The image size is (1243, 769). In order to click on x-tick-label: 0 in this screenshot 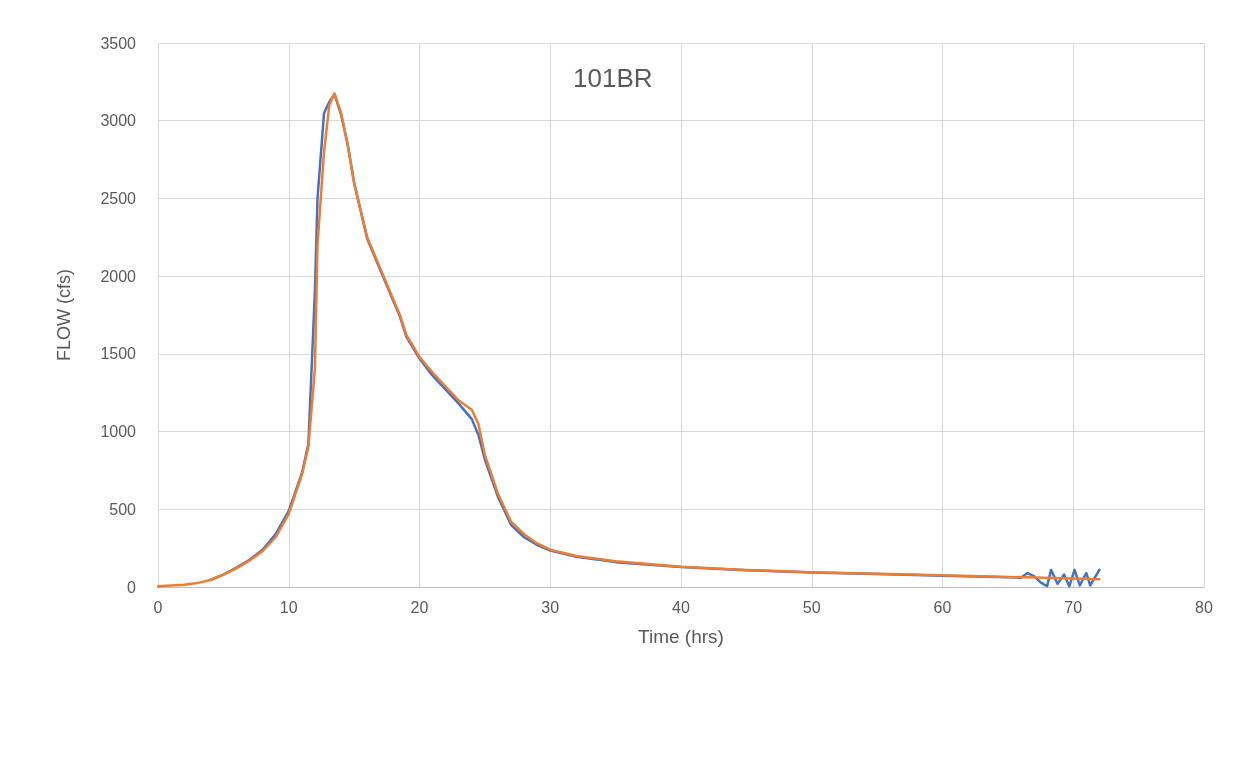, I will do `click(158, 607)`.